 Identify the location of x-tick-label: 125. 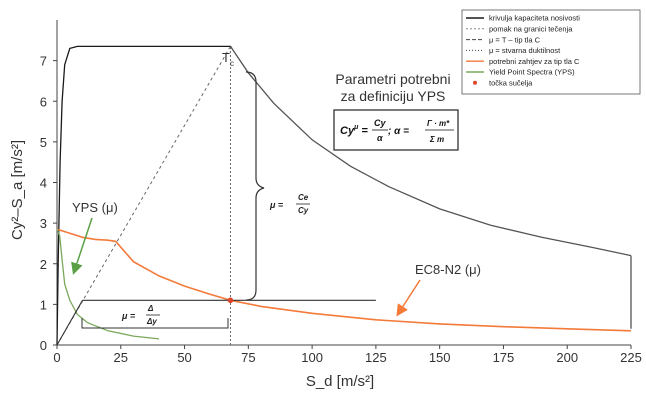
(376, 357).